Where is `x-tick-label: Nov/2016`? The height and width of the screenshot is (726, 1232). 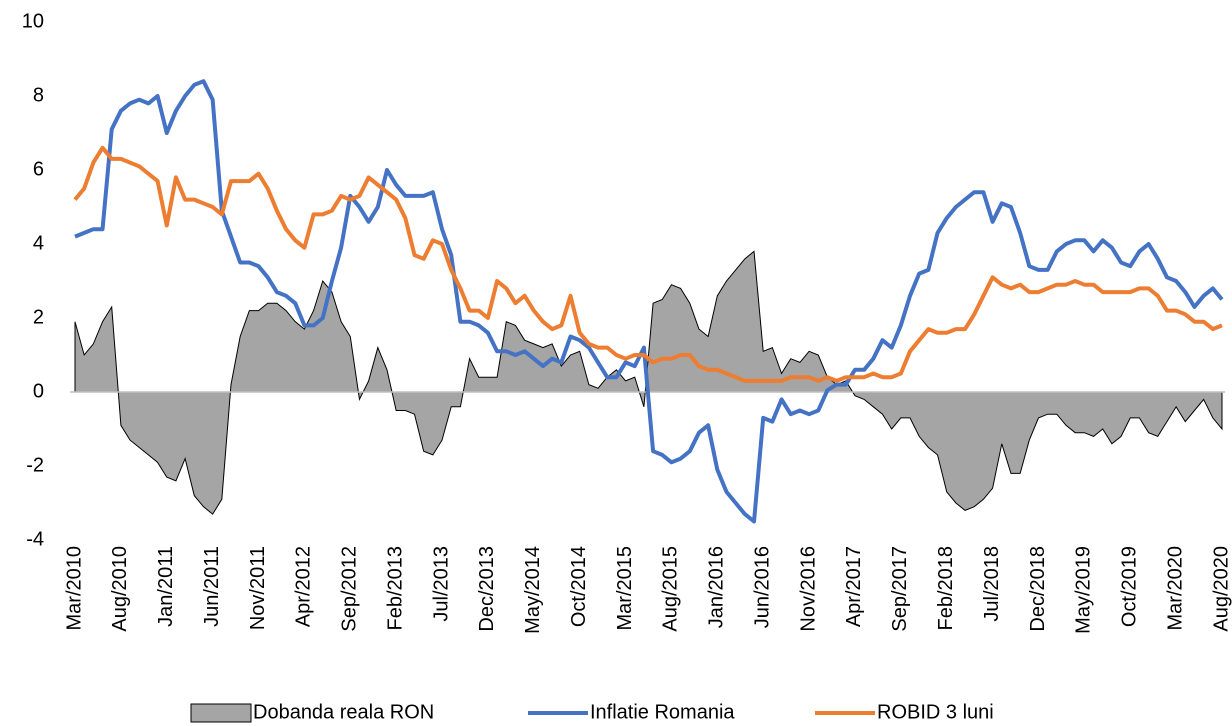 x-tick-label: Nov/2016 is located at coordinates (808, 589).